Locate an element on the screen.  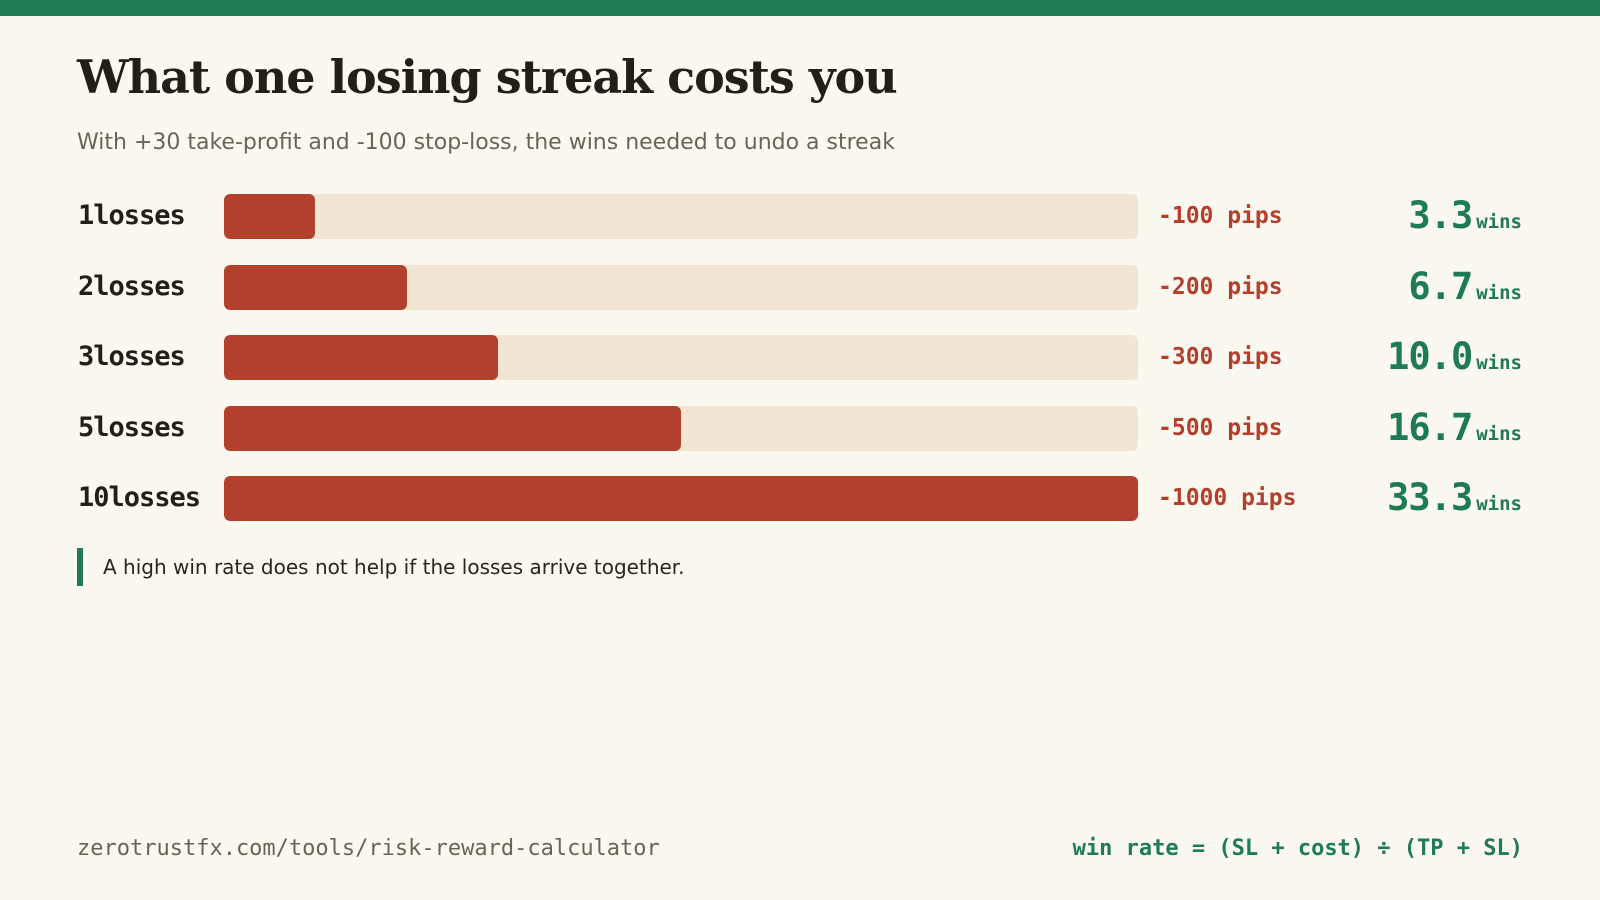
category-label: 5losses is located at coordinates (132, 427).